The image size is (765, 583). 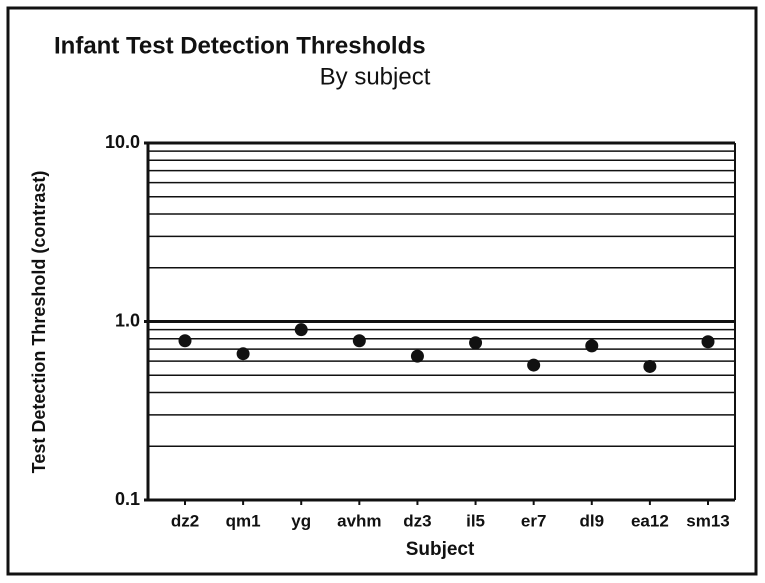 I want to click on x-tick-label: sm13, so click(x=707, y=520).